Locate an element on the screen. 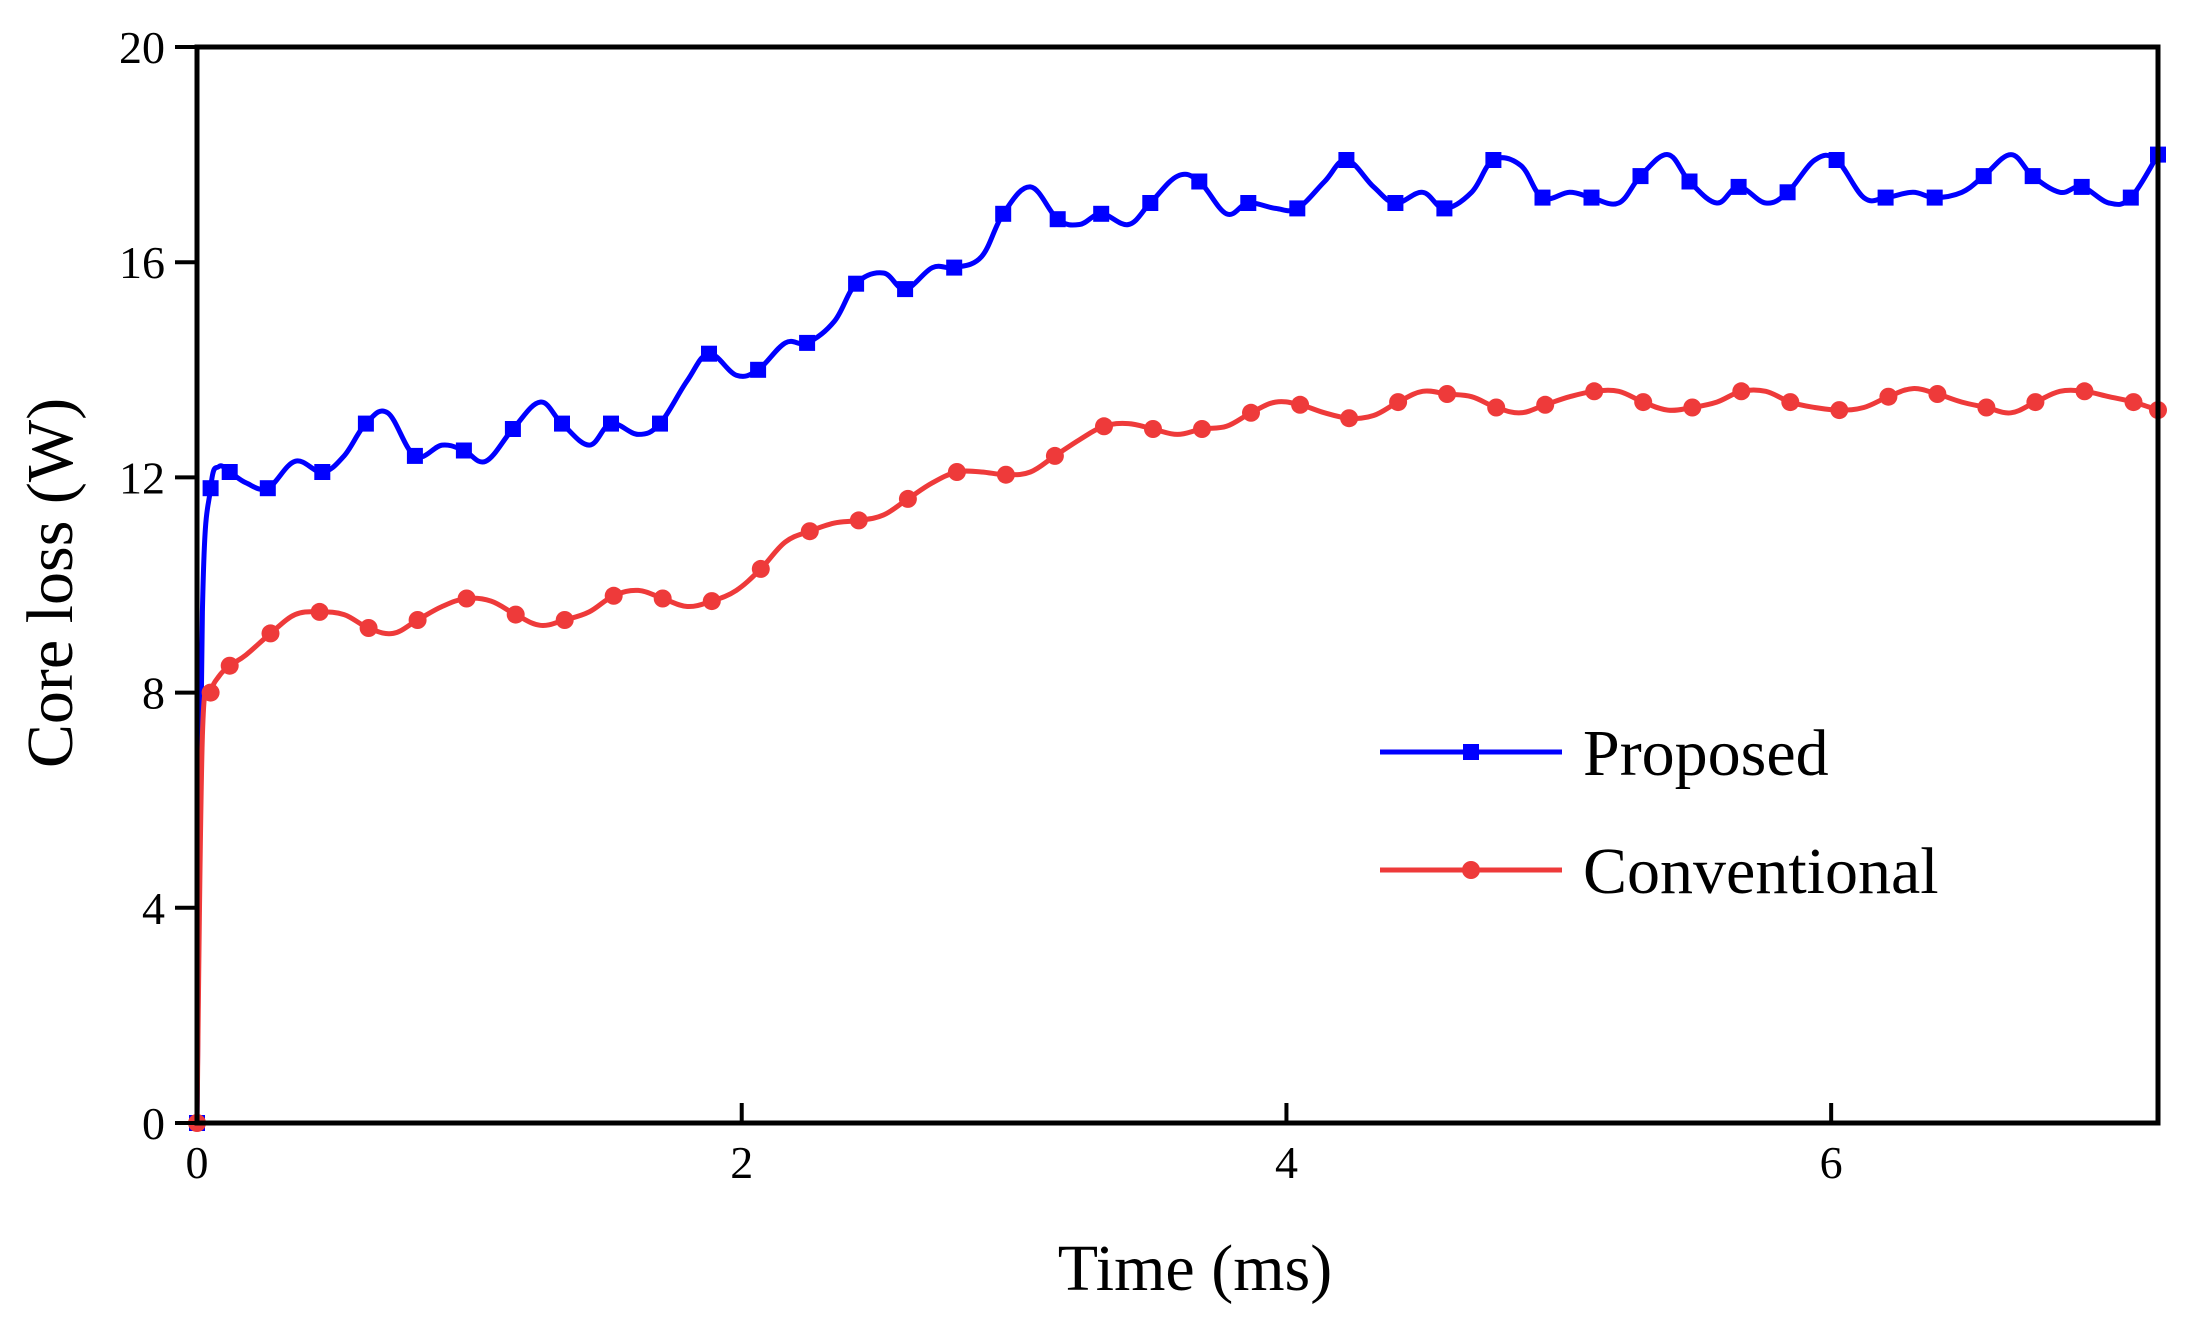 The image size is (2190, 1328). y-axis-title: Core loss (W) is located at coordinates (50, 583).